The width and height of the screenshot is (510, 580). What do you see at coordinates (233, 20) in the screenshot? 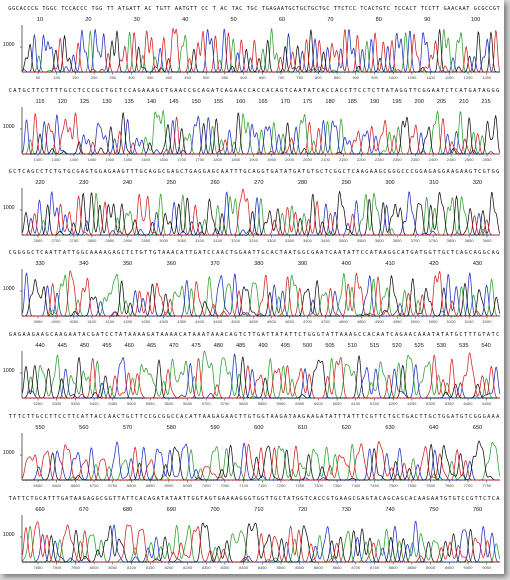
I see `position-label: 50` at bounding box center [233, 20].